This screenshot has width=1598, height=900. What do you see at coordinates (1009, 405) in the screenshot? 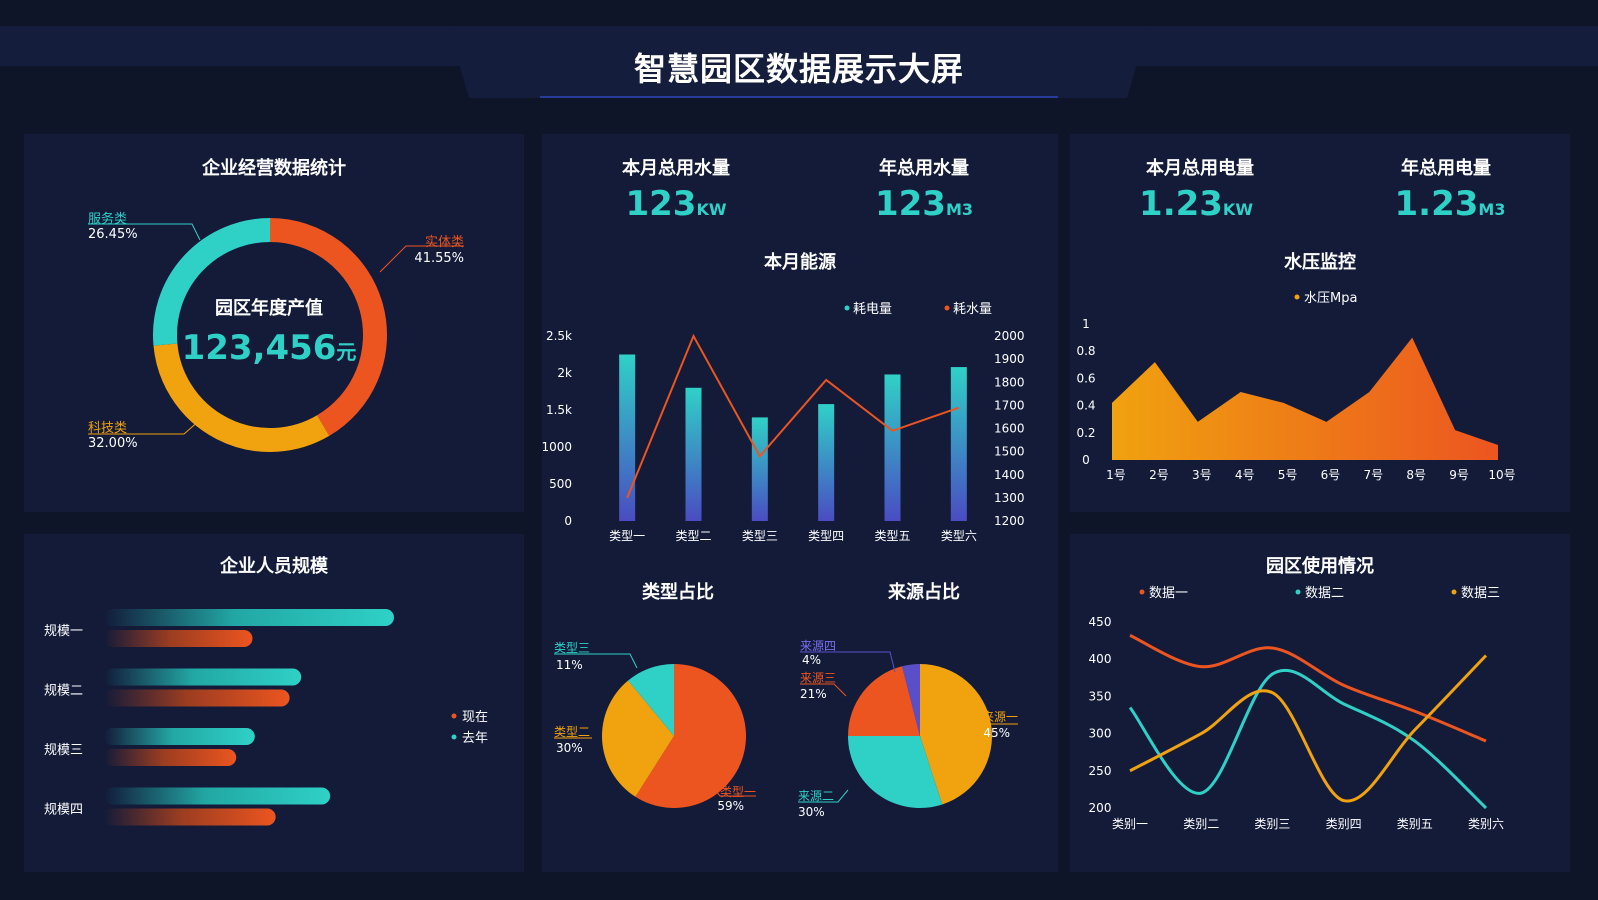
I see `energy-right-tick: 1700` at bounding box center [1009, 405].